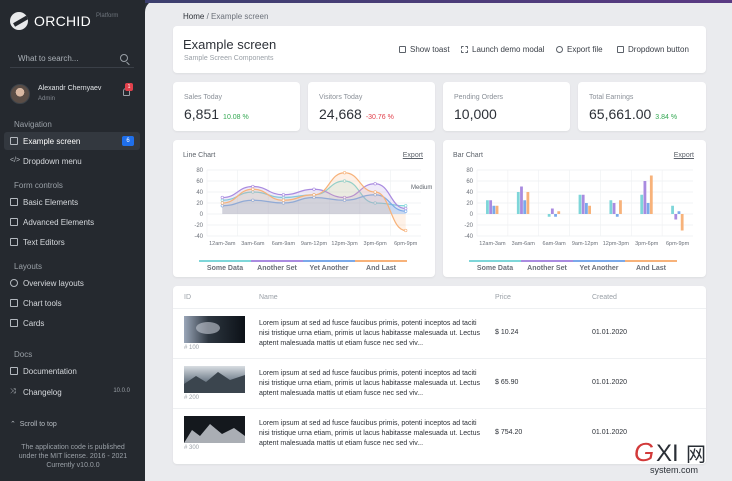 Image resolution: width=732 pixels, height=481 pixels. I want to click on dropdown-button: Dropdown button, so click(653, 49).